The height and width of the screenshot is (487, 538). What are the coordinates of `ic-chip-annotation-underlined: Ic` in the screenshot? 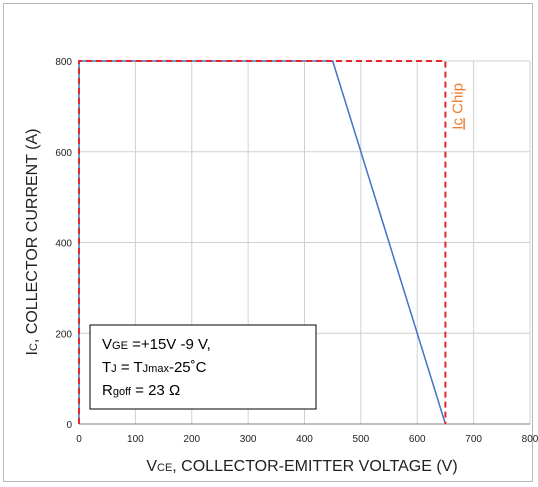 It's located at (457, 124).